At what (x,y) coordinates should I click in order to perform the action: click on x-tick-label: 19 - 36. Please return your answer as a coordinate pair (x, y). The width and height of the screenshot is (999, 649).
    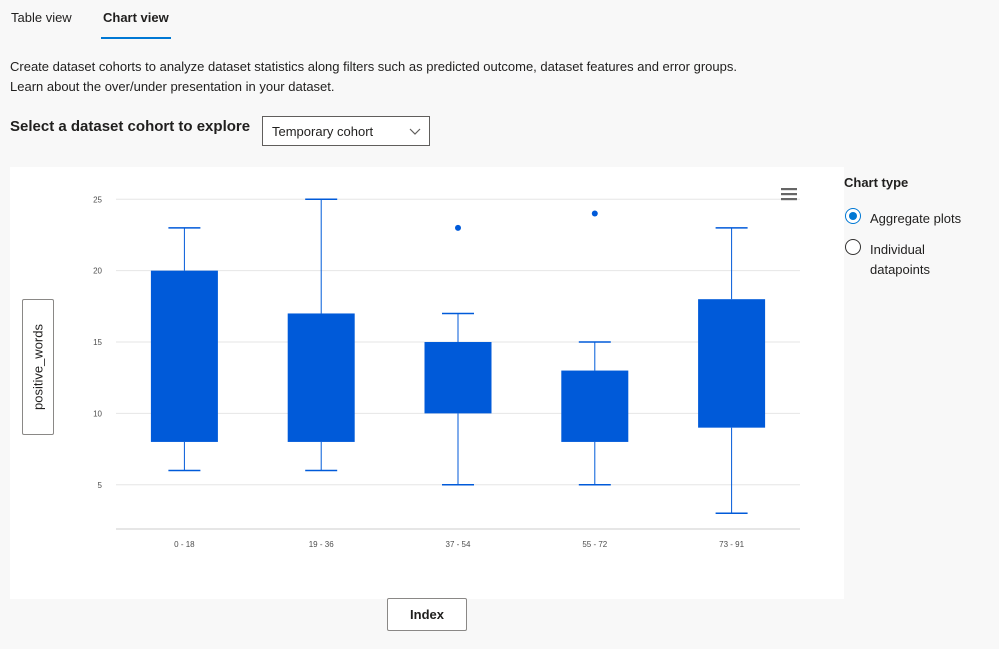
    Looking at the image, I should click on (321, 544).